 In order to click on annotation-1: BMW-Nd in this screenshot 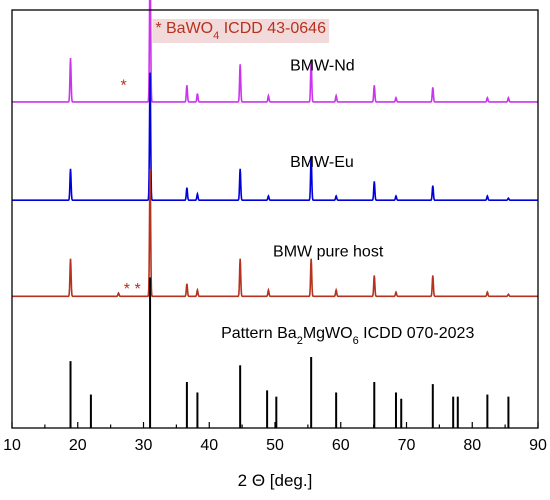, I will do `click(322, 66)`.